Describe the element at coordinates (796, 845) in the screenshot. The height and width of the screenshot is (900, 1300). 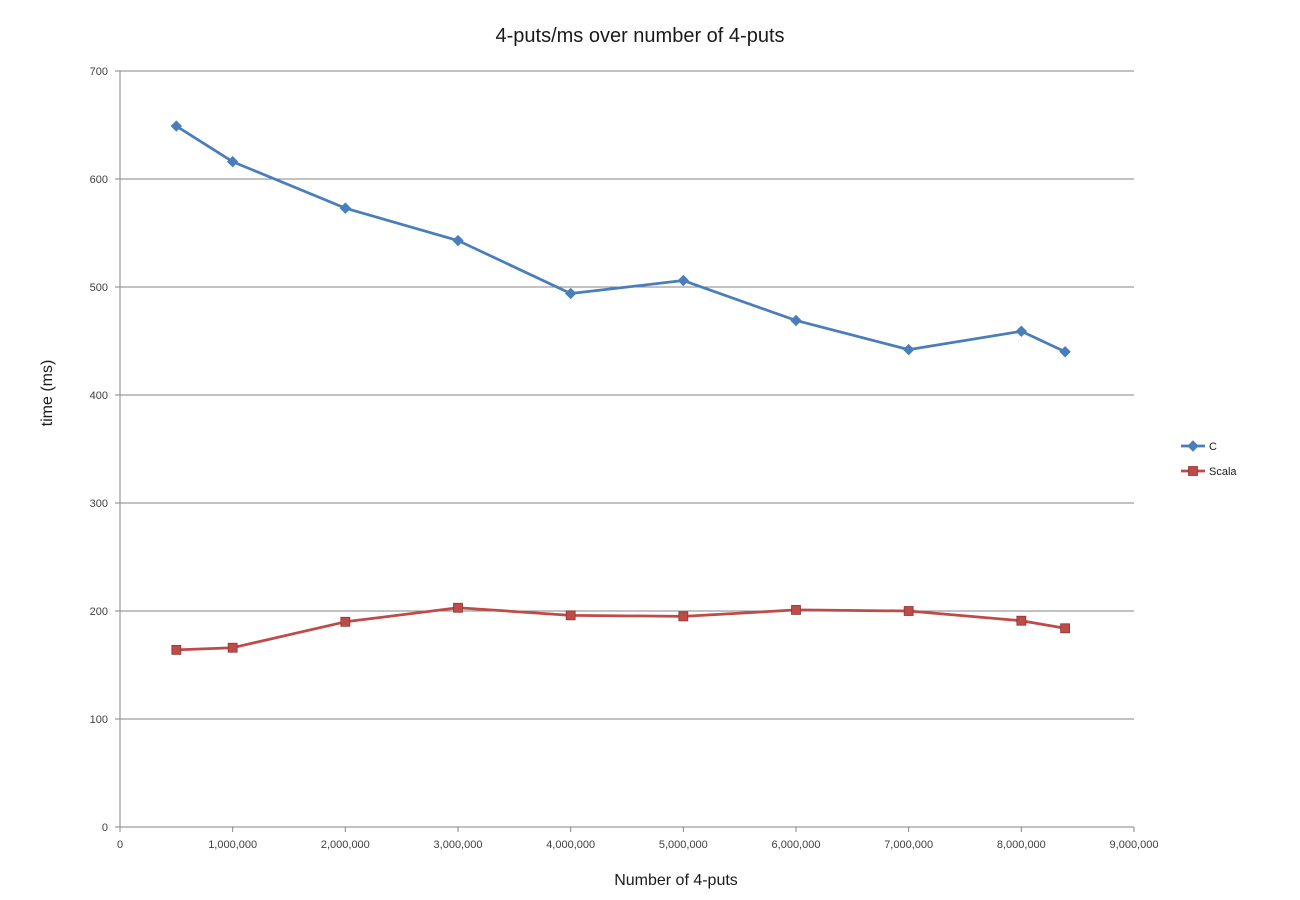
I see `x-tick-label: 6,000,000` at that location.